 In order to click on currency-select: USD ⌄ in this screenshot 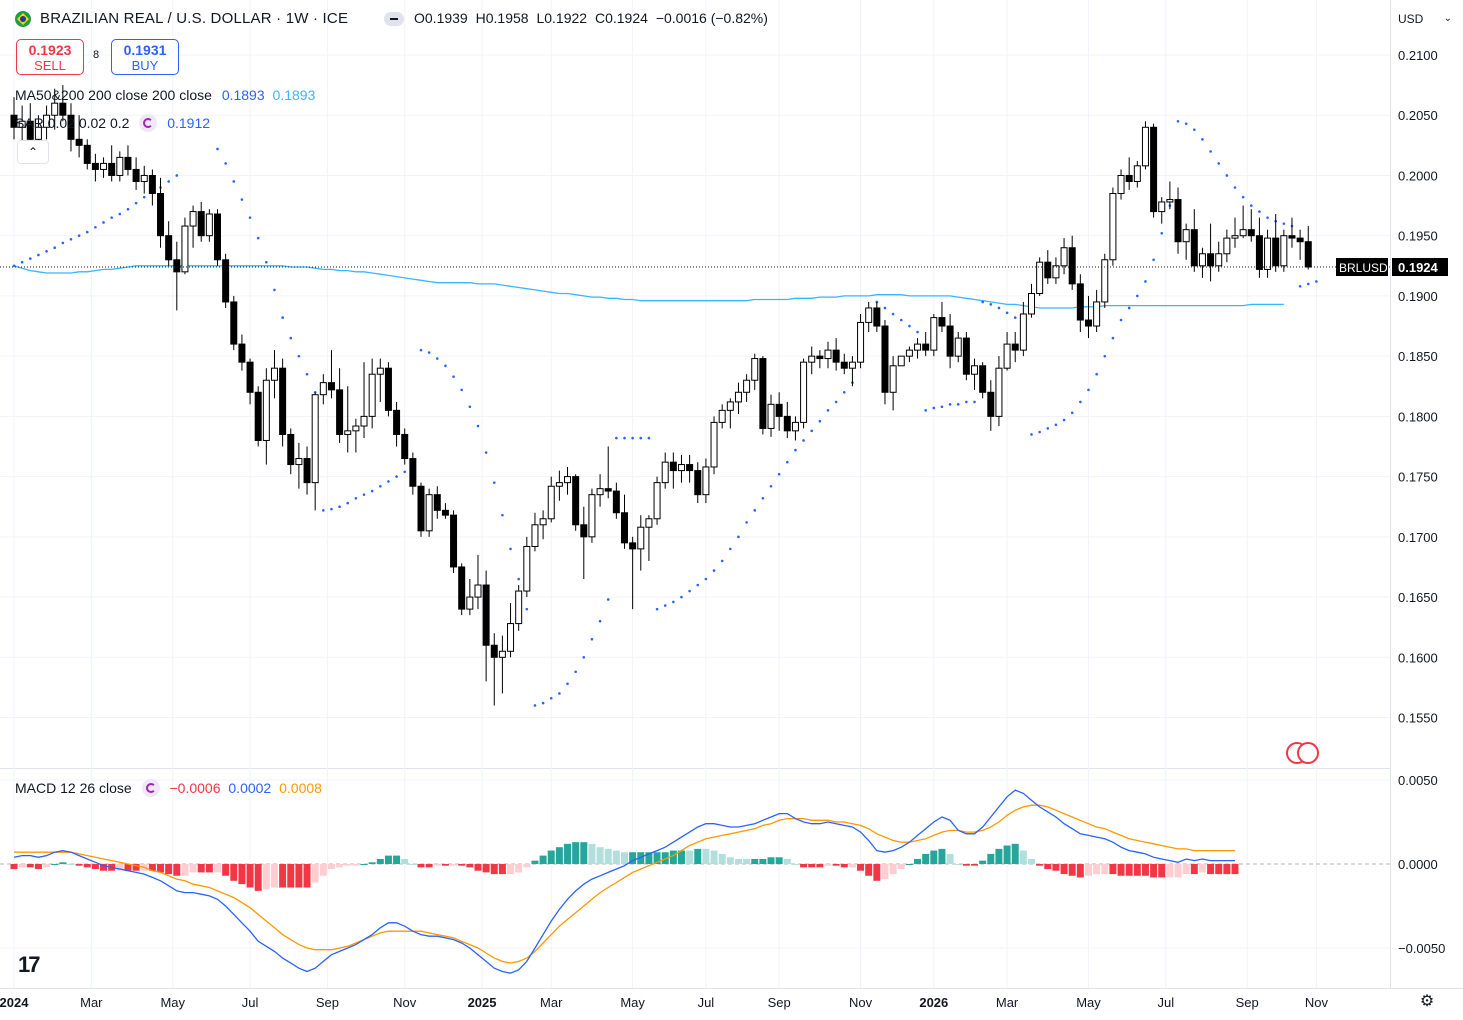, I will do `click(1427, 19)`.